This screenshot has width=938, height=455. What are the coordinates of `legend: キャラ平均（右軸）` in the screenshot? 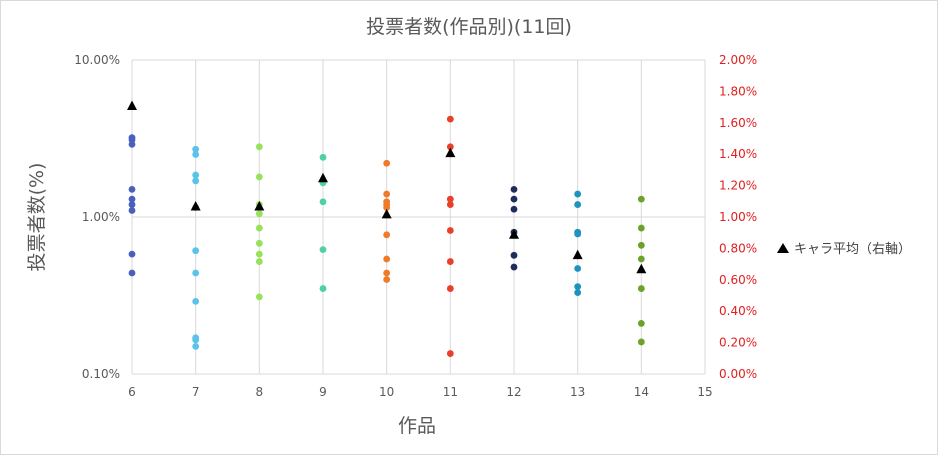 It's located at (844, 249).